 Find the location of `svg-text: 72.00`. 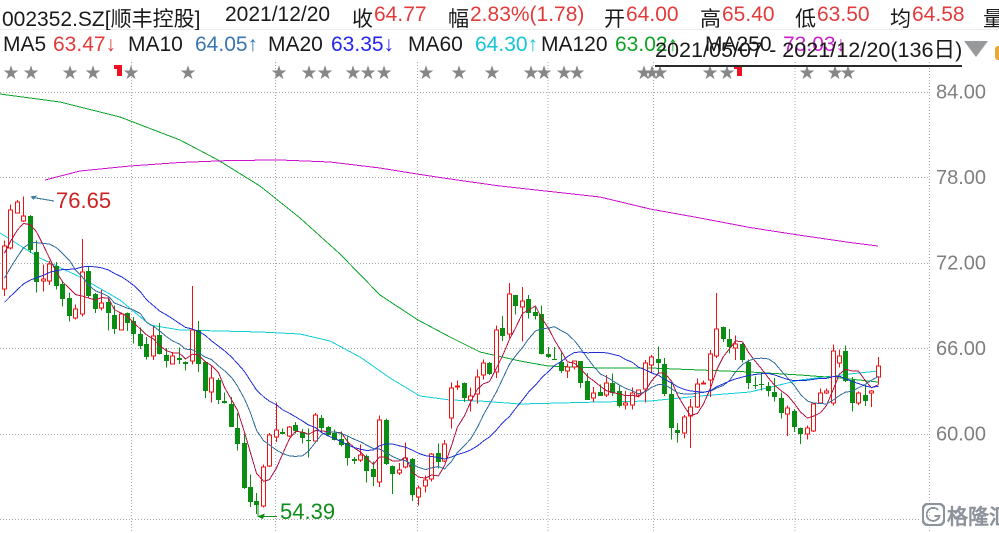

svg-text: 72.00 is located at coordinates (961, 264).